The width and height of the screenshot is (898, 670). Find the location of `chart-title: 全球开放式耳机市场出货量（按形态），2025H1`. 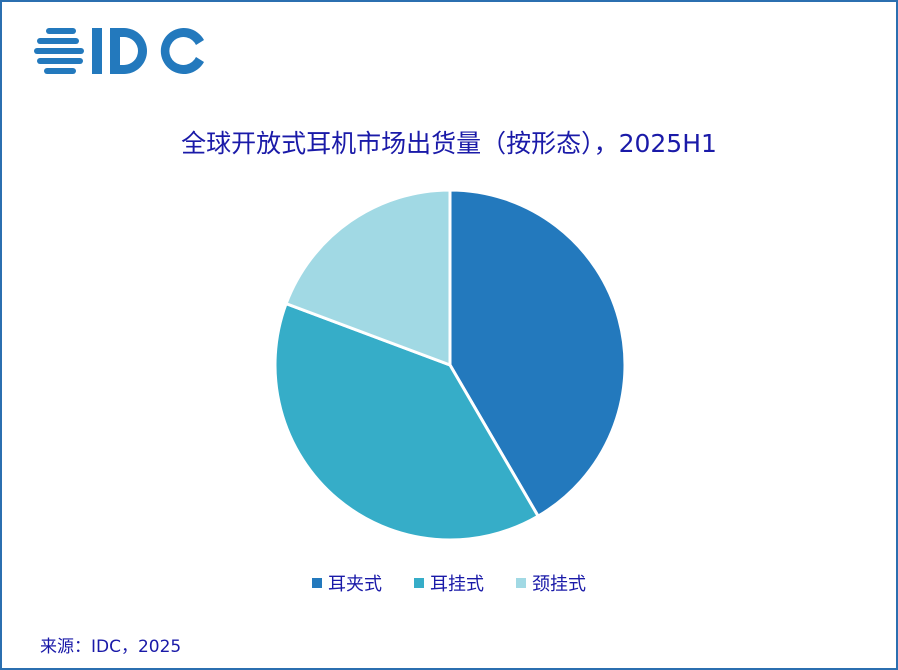

chart-title: 全球开放式耳机市场出货量（按形态），2025H1 is located at coordinates (449, 143).